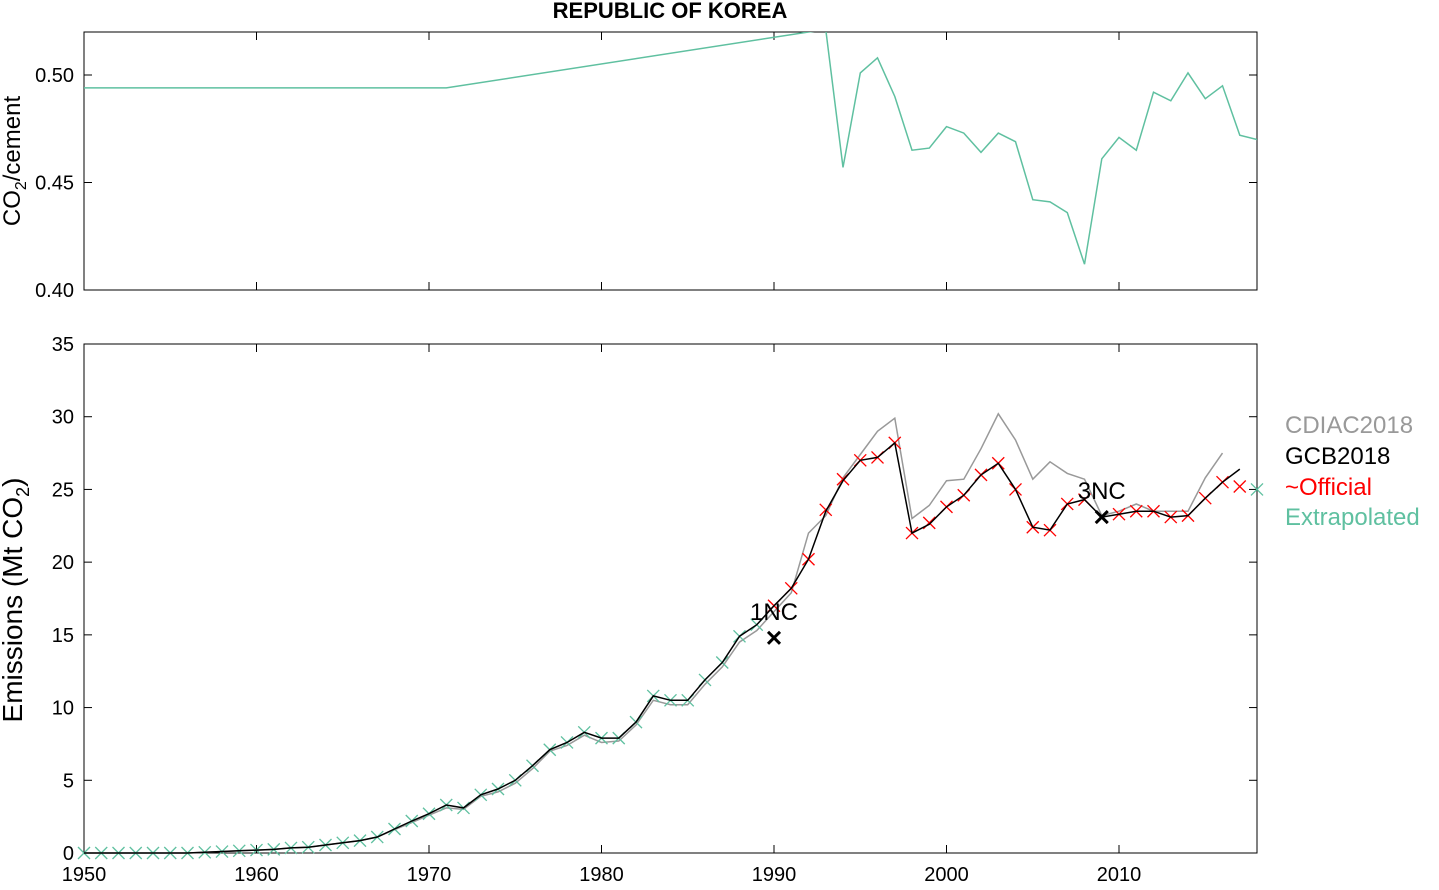 Image resolution: width=1439 pixels, height=890 pixels. Describe the element at coordinates (1119, 875) in the screenshot. I see `x-tick-label: 2010` at that location.